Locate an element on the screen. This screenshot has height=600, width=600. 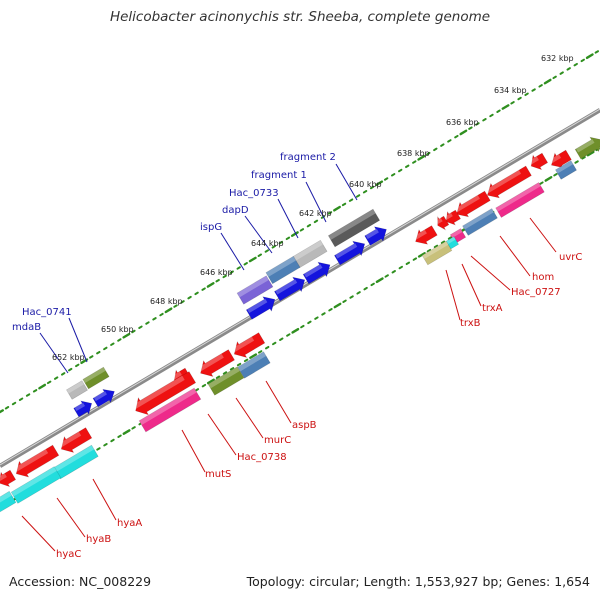
gene-label-fragment-1: fragment 1 is located at coordinates (279, 175).